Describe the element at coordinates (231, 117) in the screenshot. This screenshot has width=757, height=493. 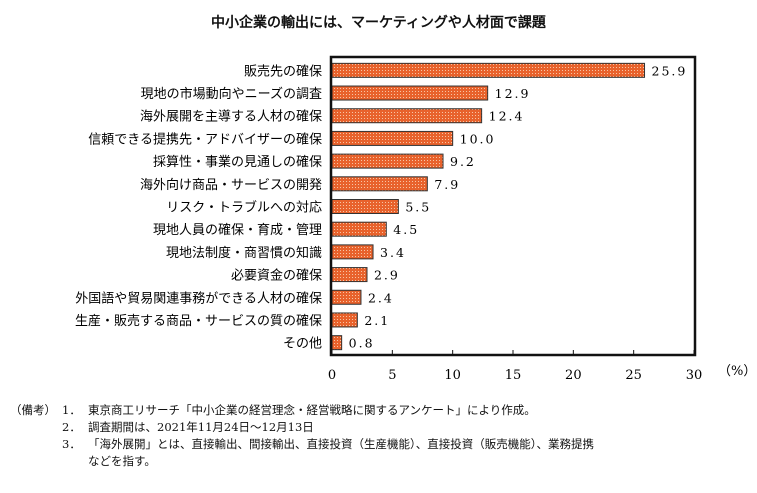
I see `category-label: 海外展開を主導する人材の確保` at that location.